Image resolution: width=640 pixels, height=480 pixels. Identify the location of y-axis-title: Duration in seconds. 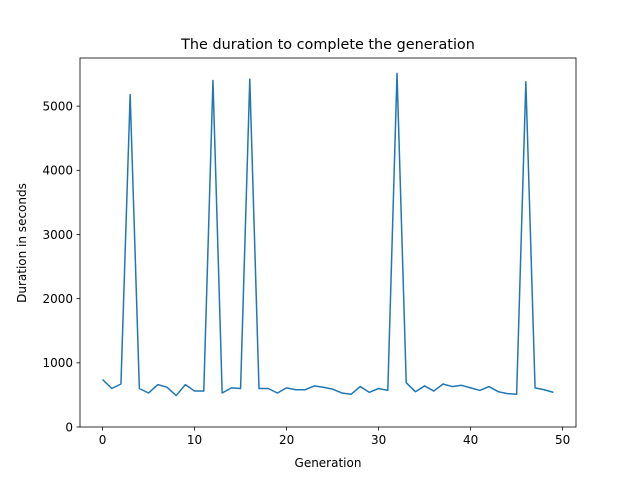
(22, 243).